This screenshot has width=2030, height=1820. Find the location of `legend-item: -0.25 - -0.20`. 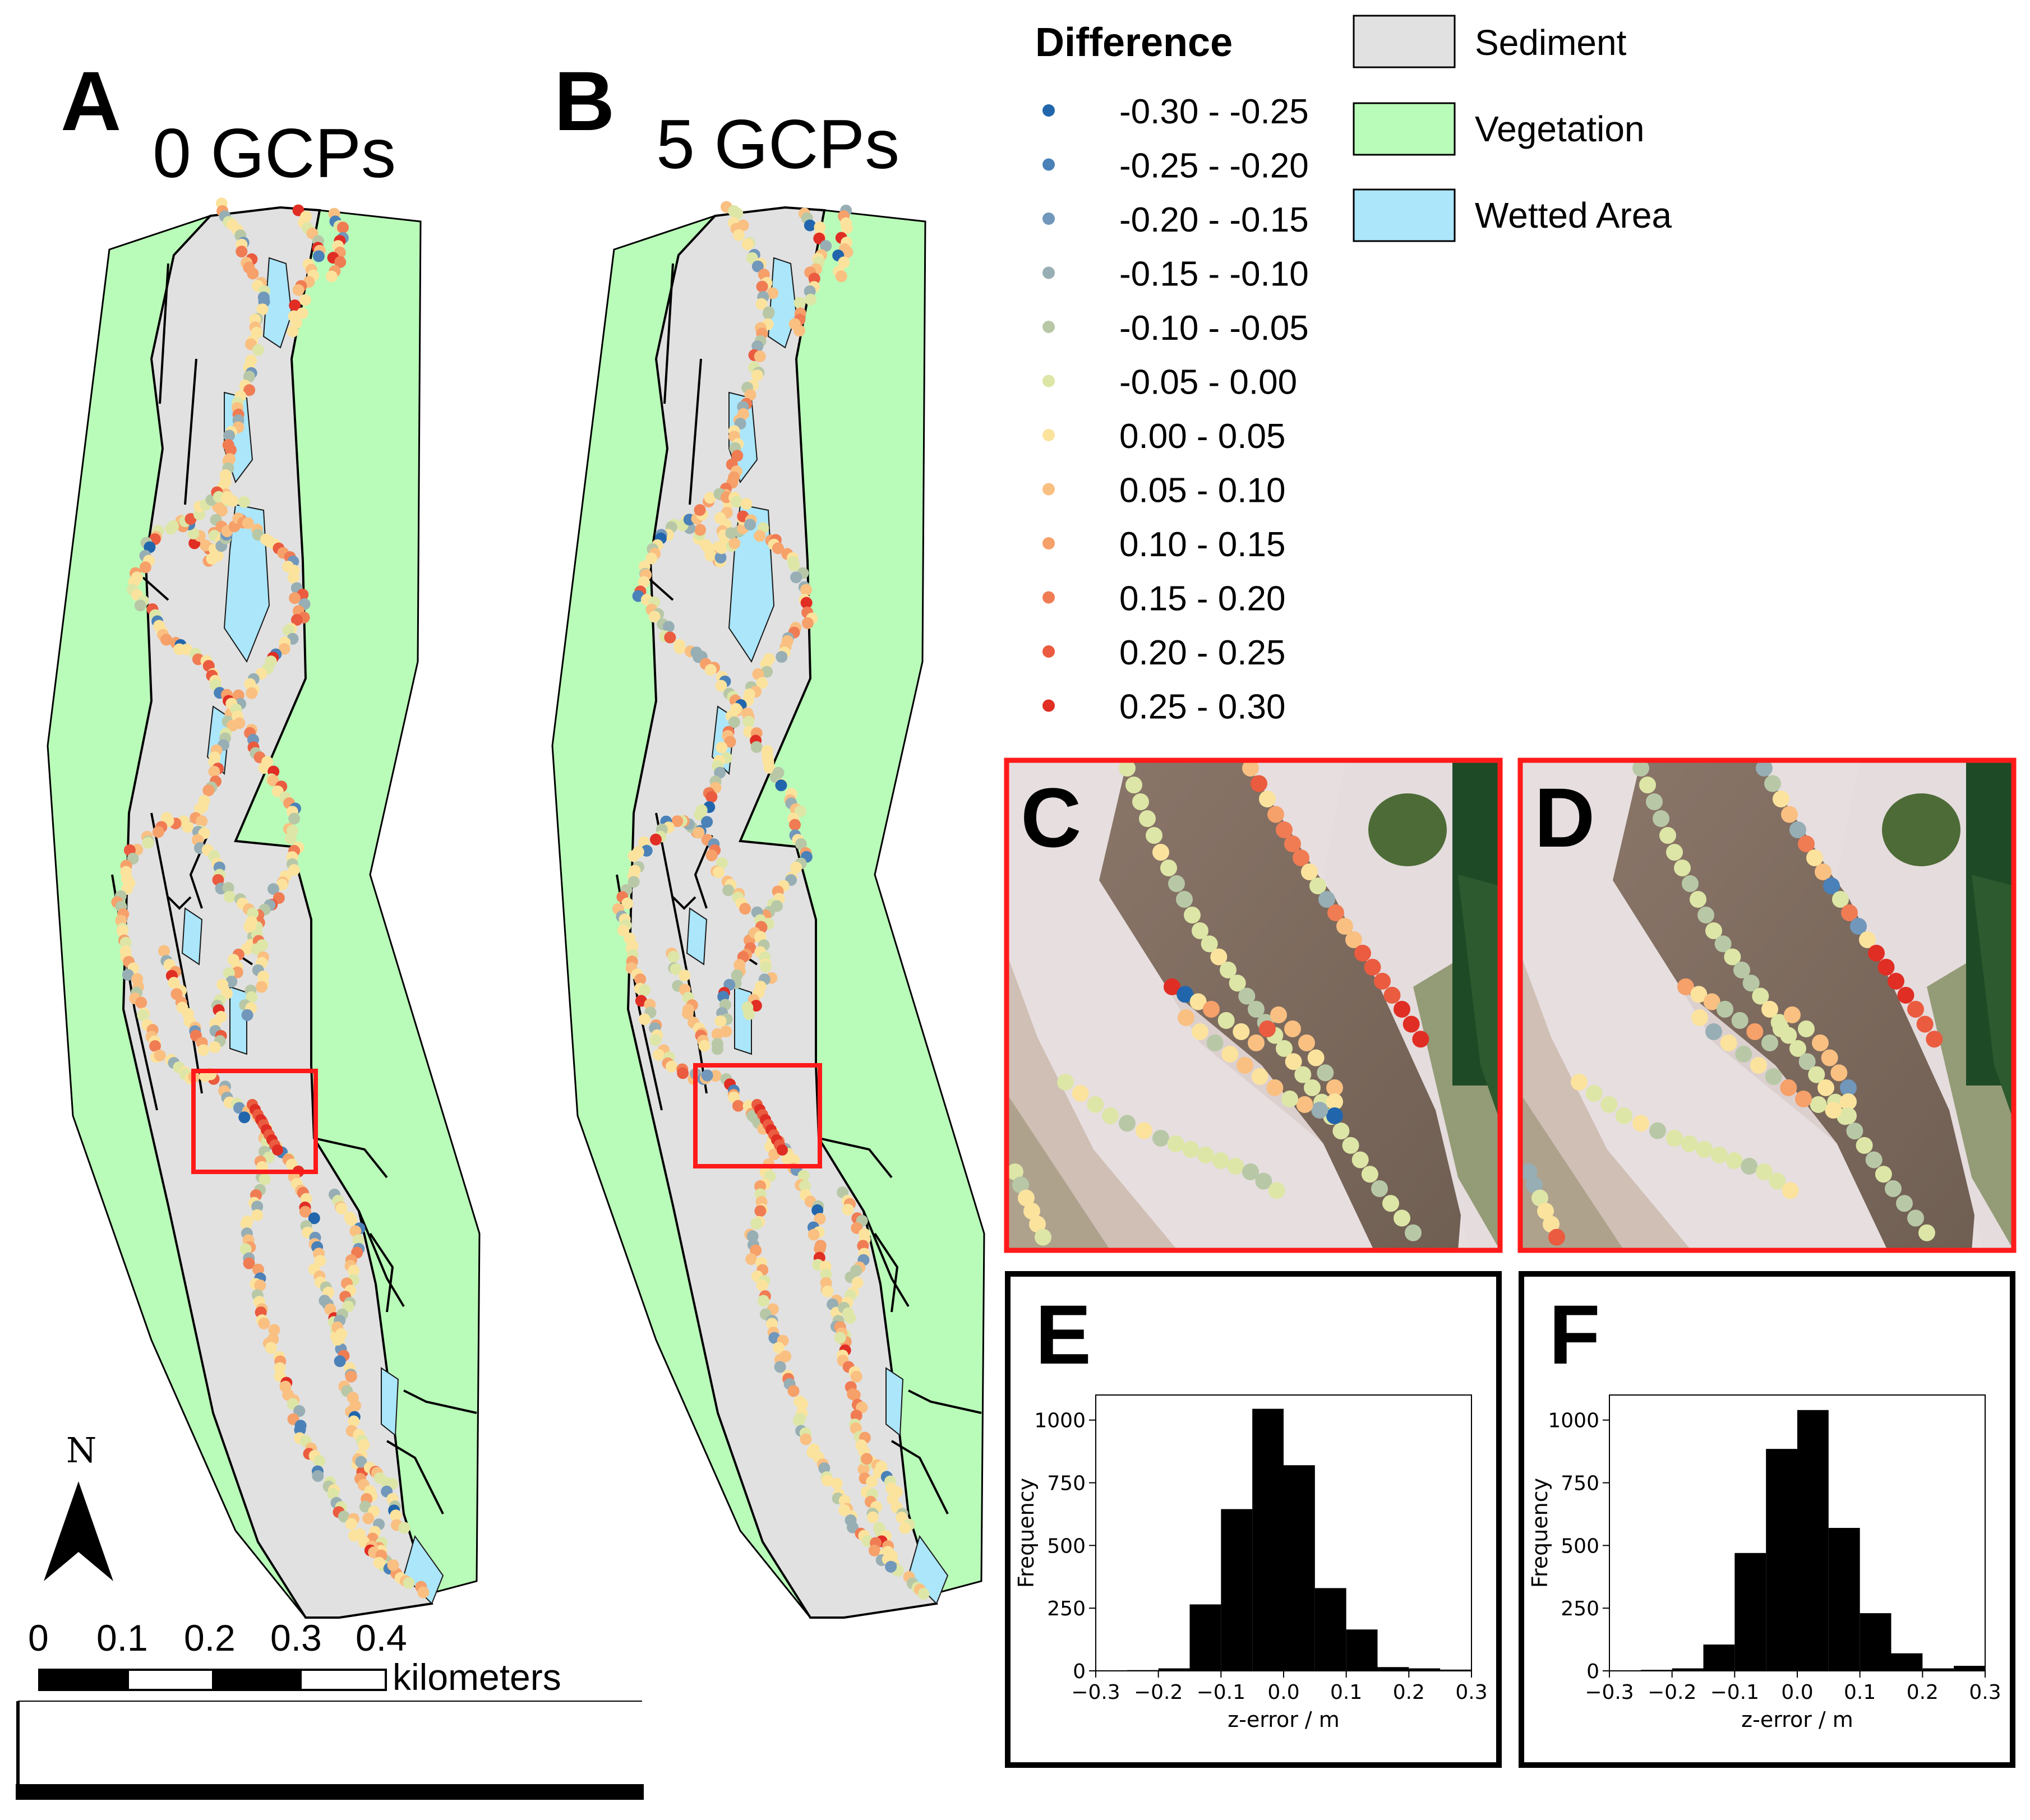

legend-item: -0.25 - -0.20 is located at coordinates (1175, 167).